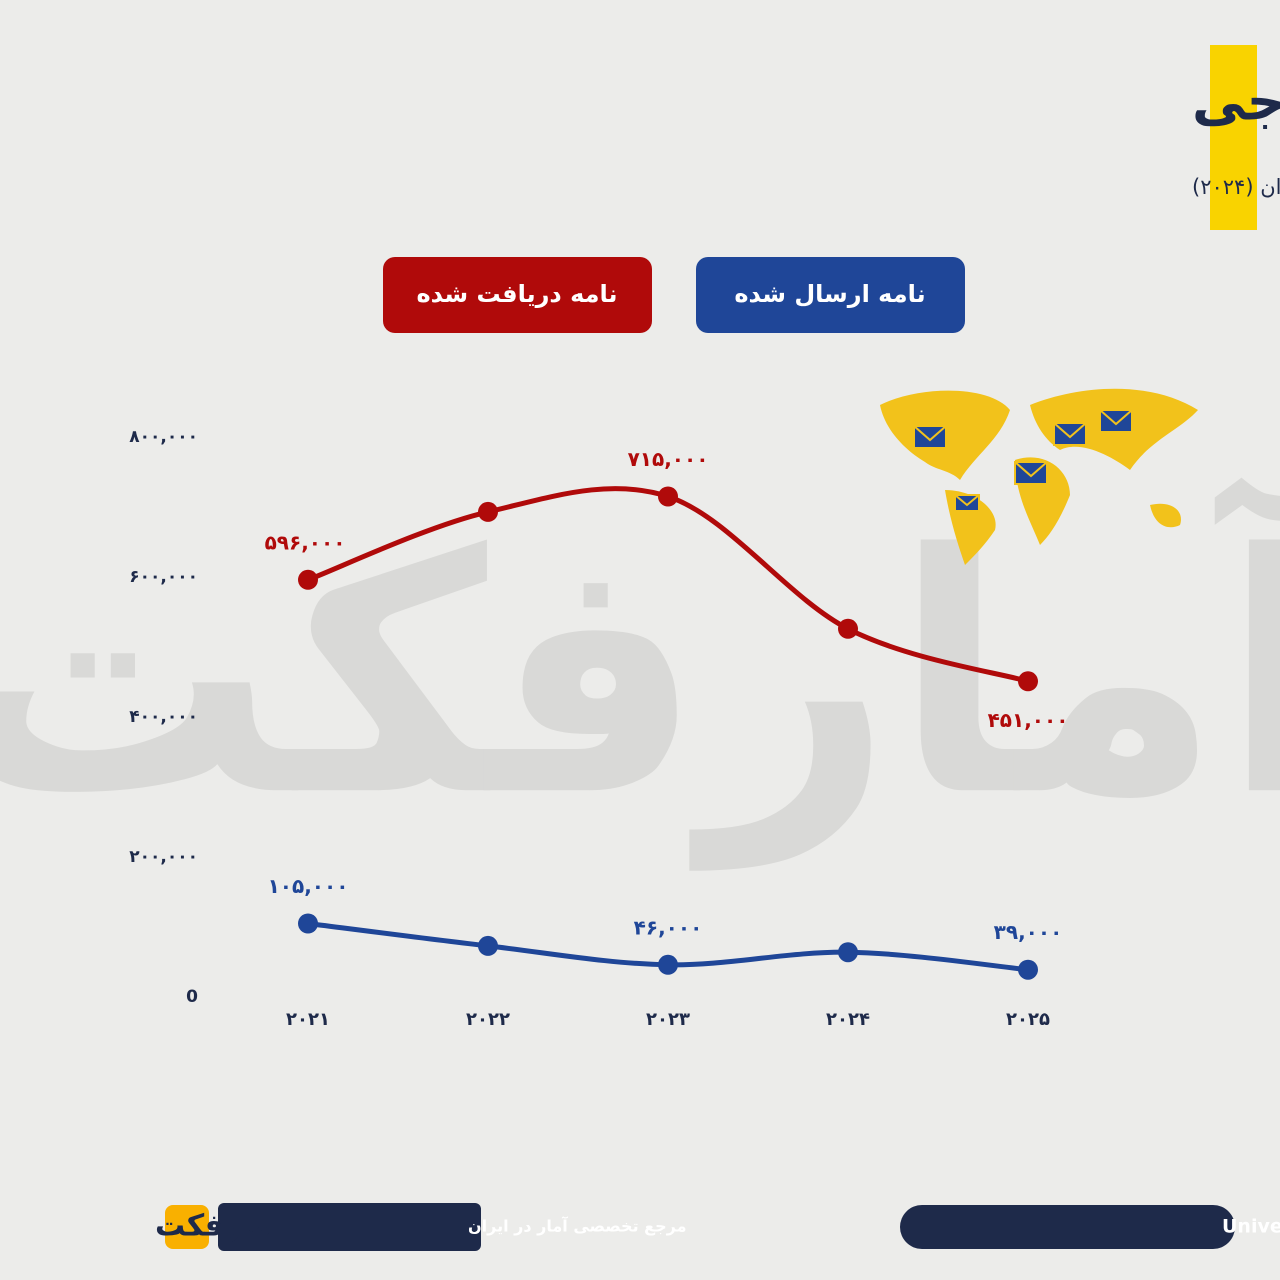 This screenshot has height=1280, width=1280. I want to click on tagline-box, so click(349, 1227).